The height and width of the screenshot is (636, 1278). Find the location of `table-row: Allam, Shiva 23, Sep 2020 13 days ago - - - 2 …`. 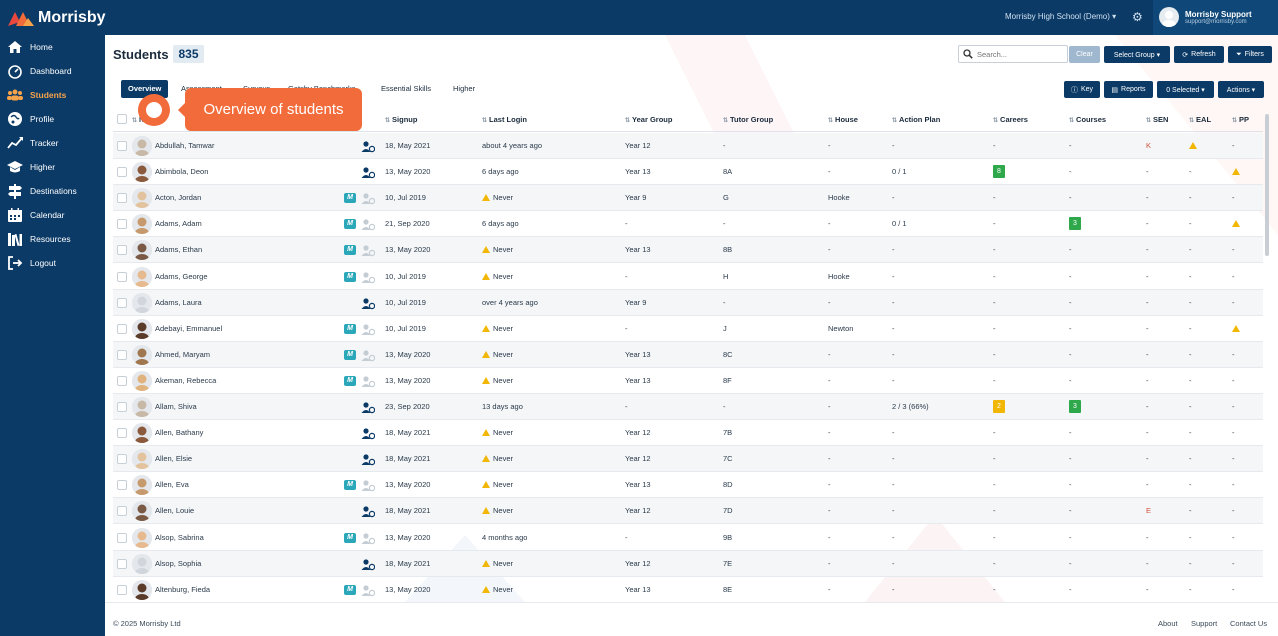

table-row: Allam, Shiva 23, Sep 2020 13 days ago - - - 2 … is located at coordinates (688, 407).